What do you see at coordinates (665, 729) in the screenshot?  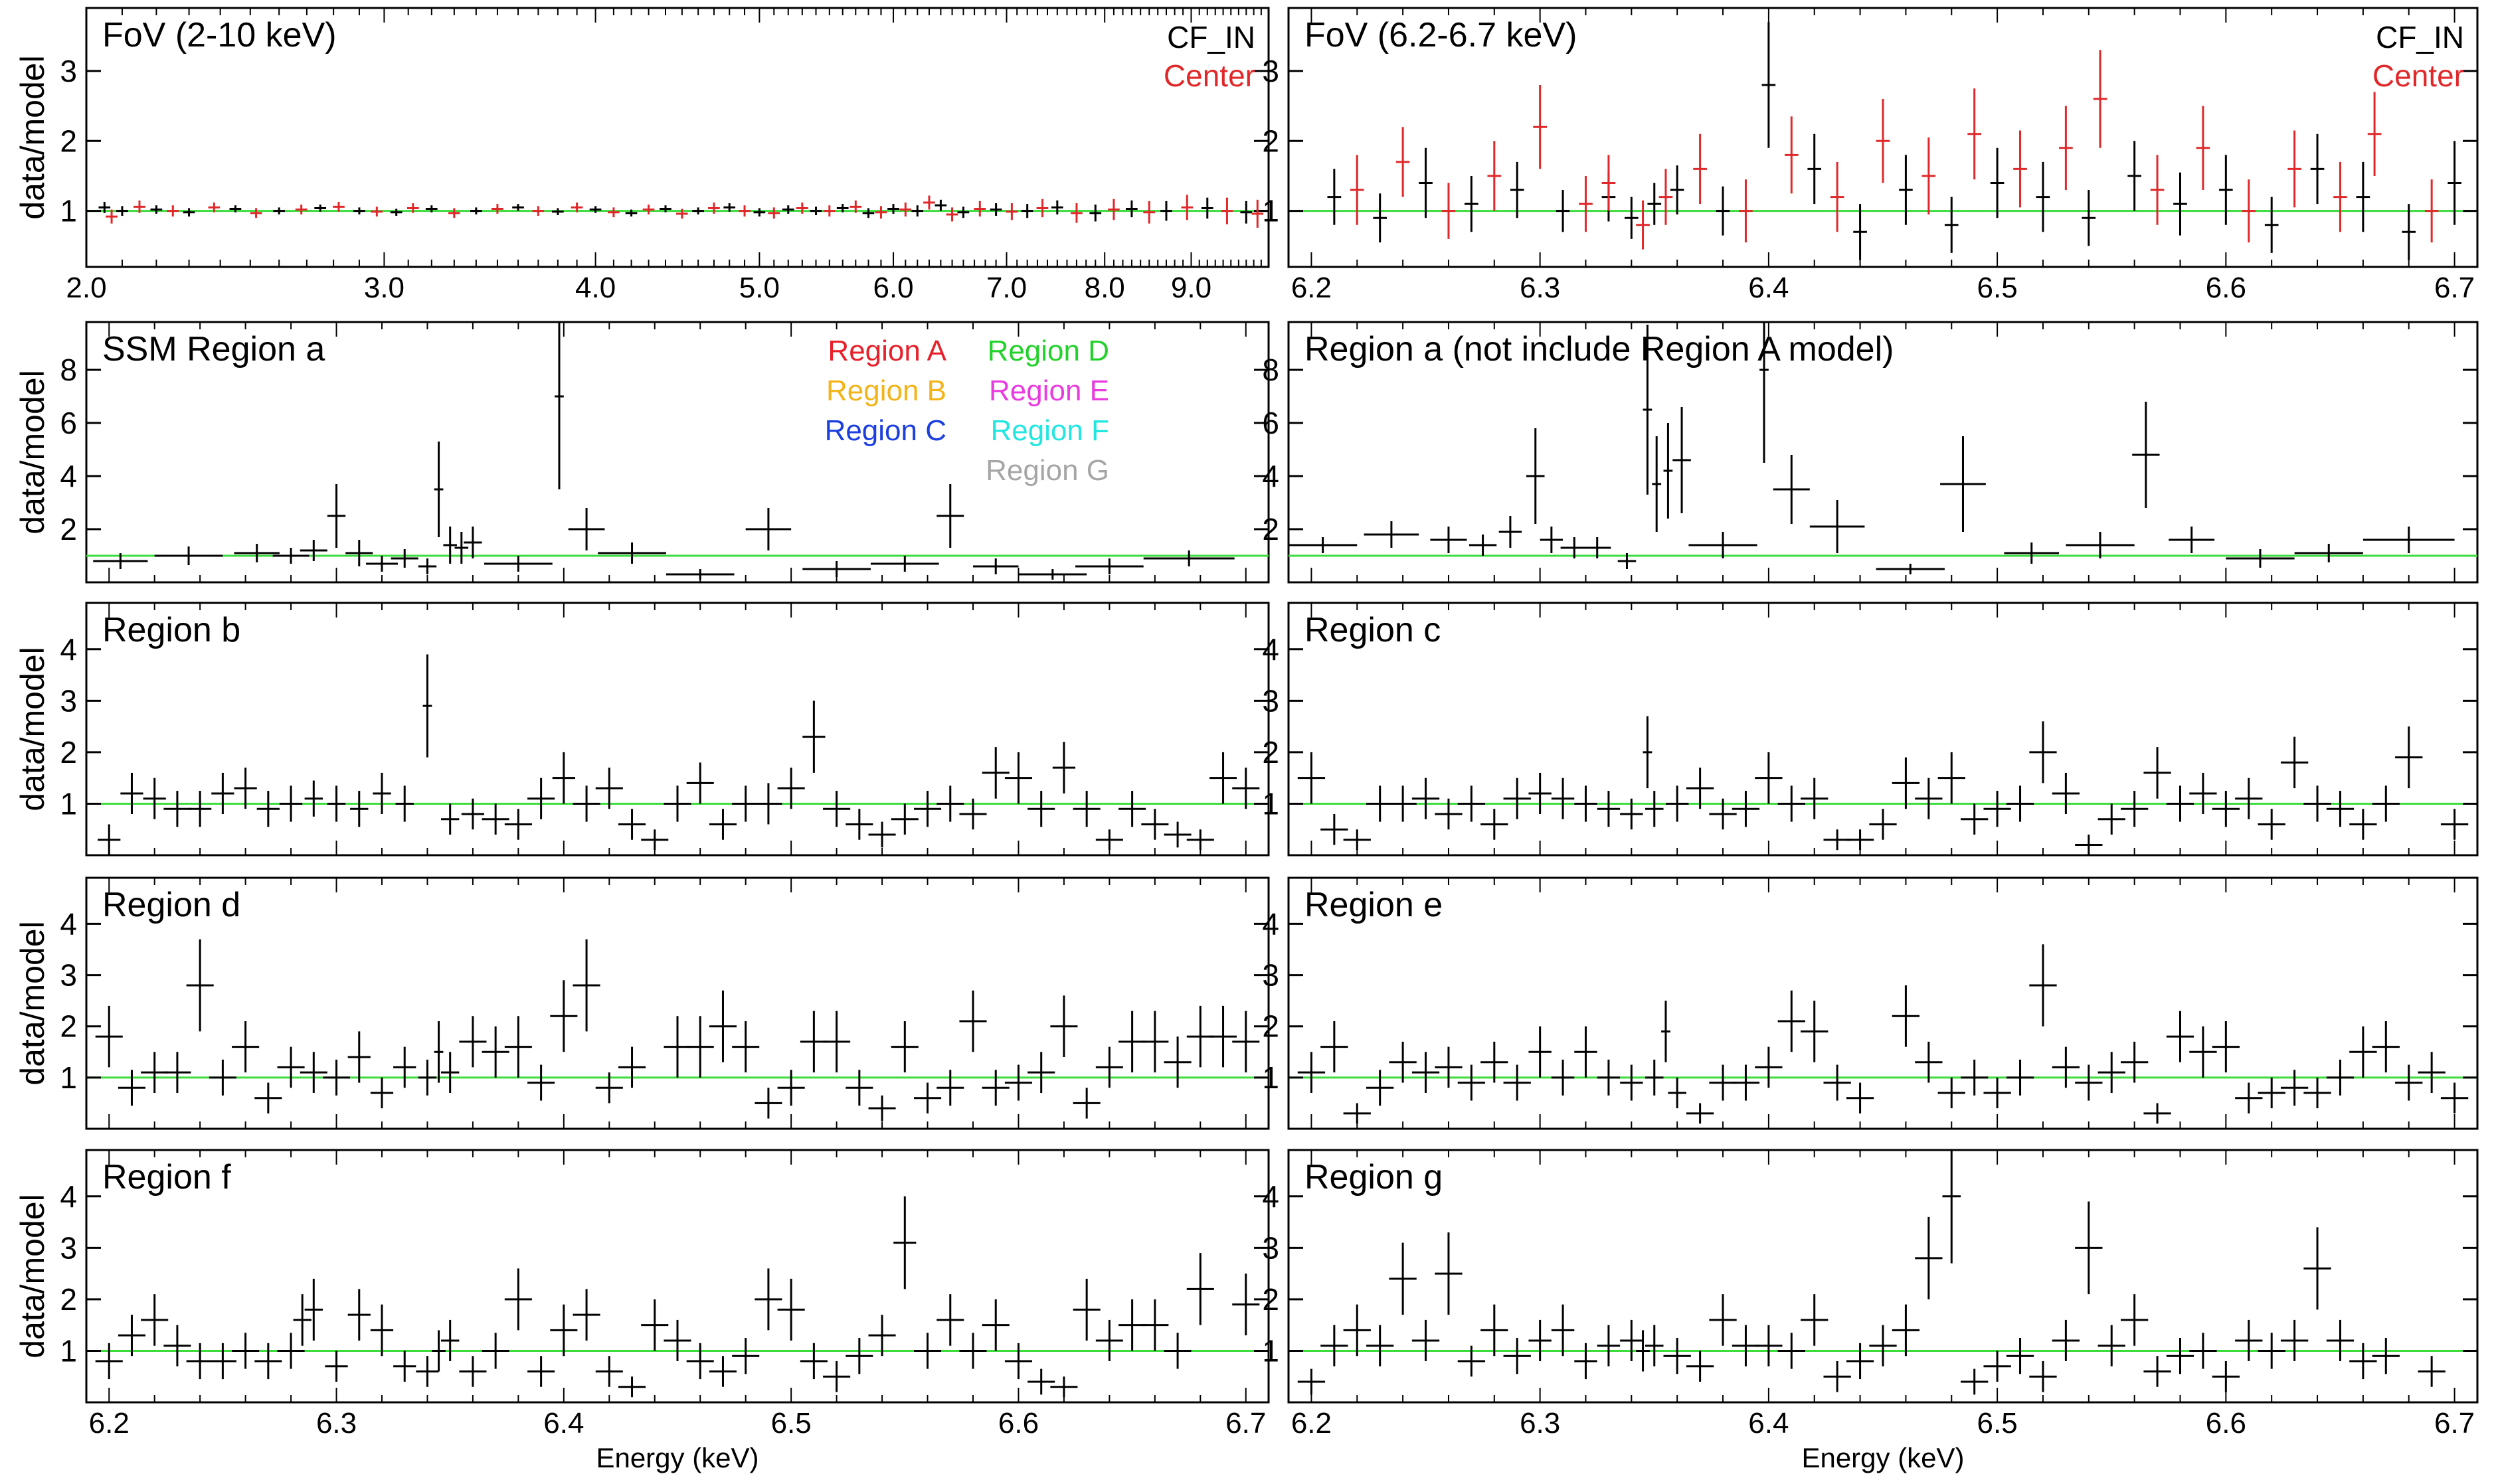 I see `region-b-panel: 1 2 3 4 Region b` at bounding box center [665, 729].